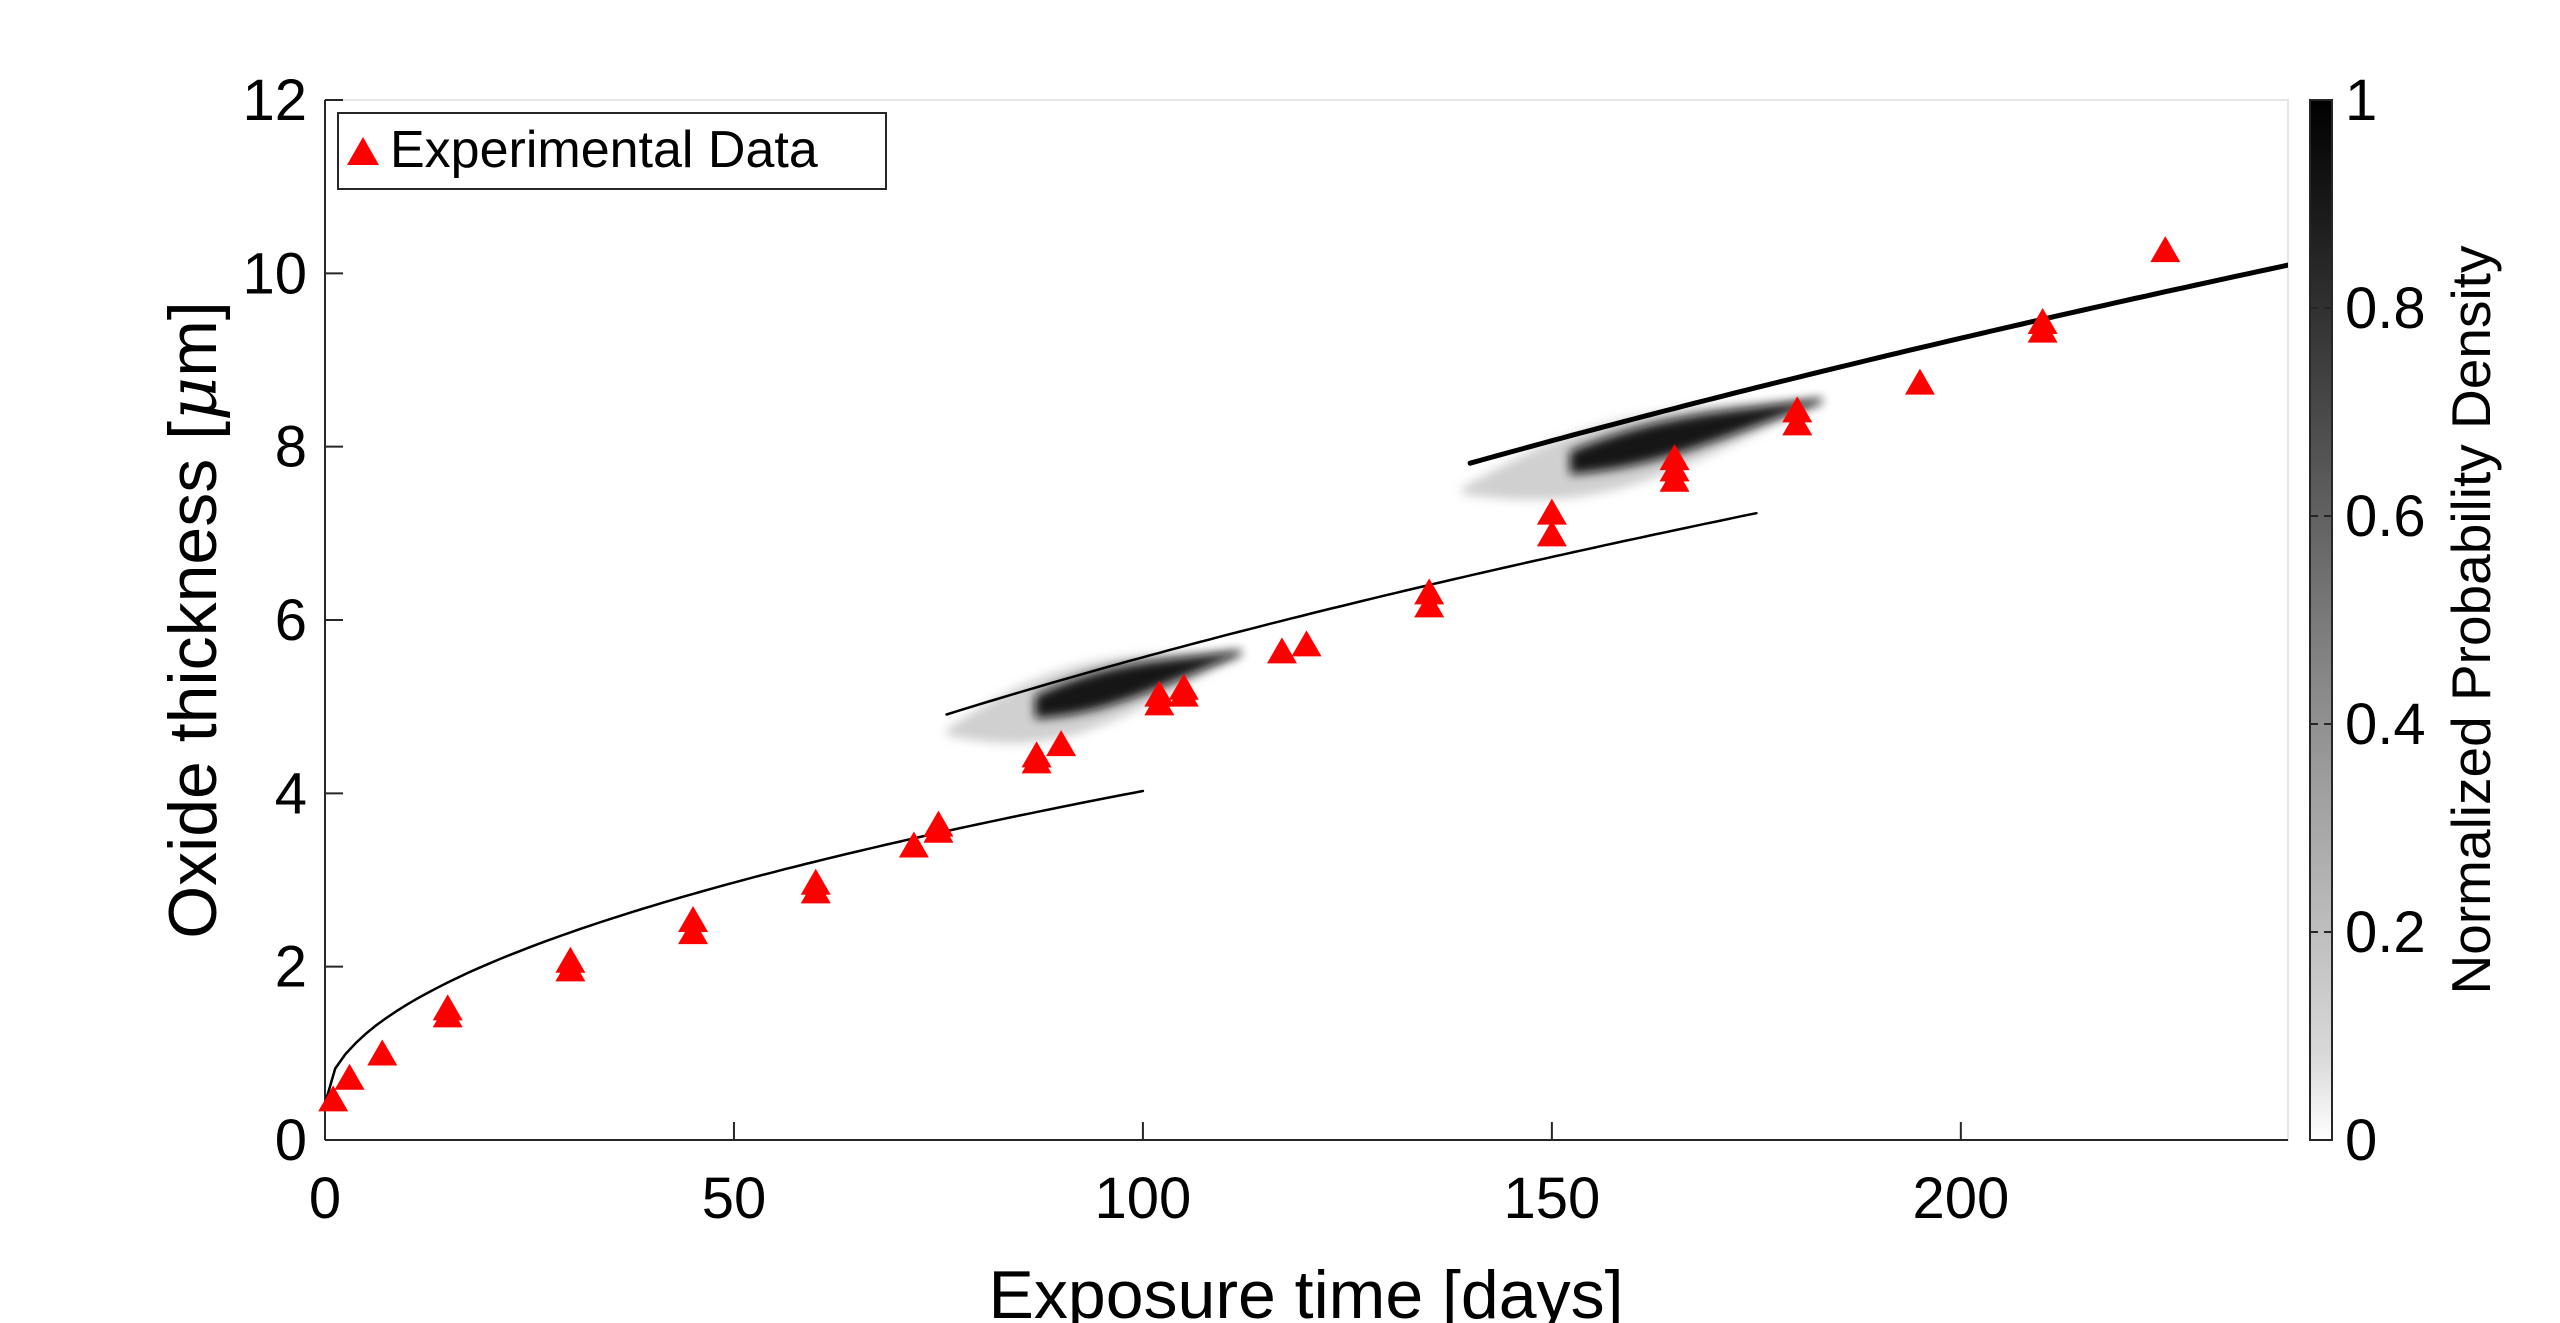  Describe the element at coordinates (2321, 620) in the screenshot. I see `colorbar-gradient` at that location.